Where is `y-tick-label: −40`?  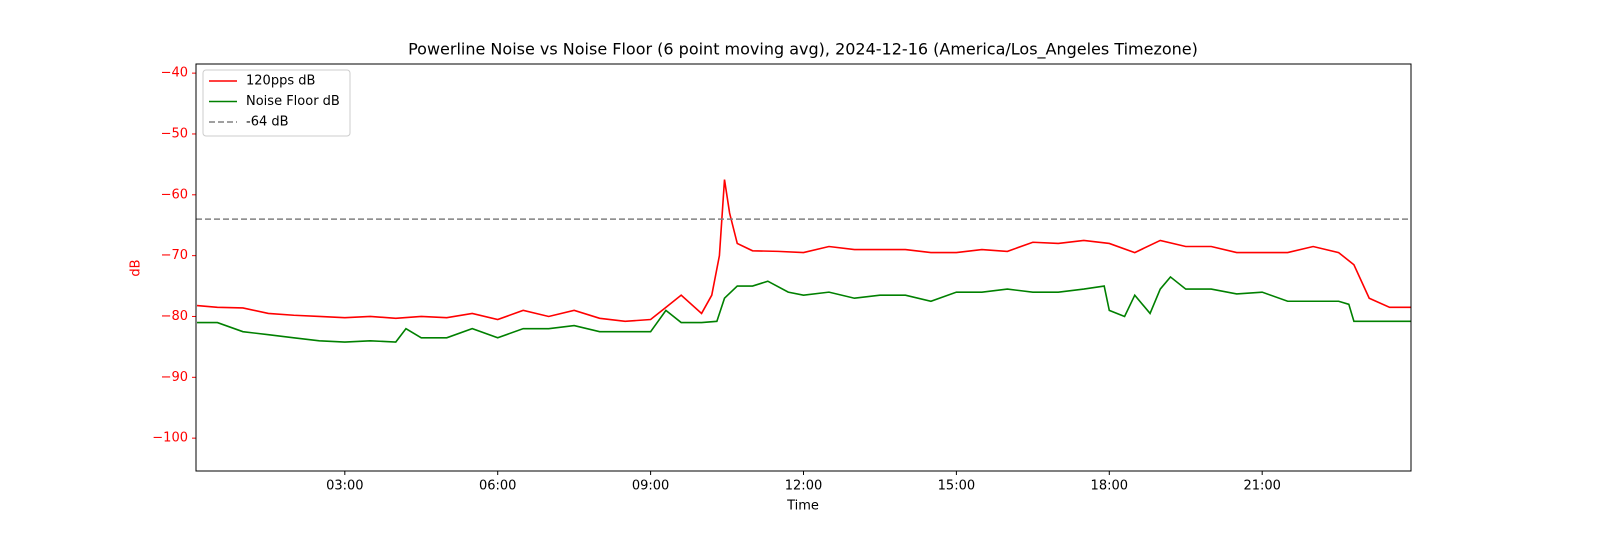
y-tick-label: −40 is located at coordinates (174, 73).